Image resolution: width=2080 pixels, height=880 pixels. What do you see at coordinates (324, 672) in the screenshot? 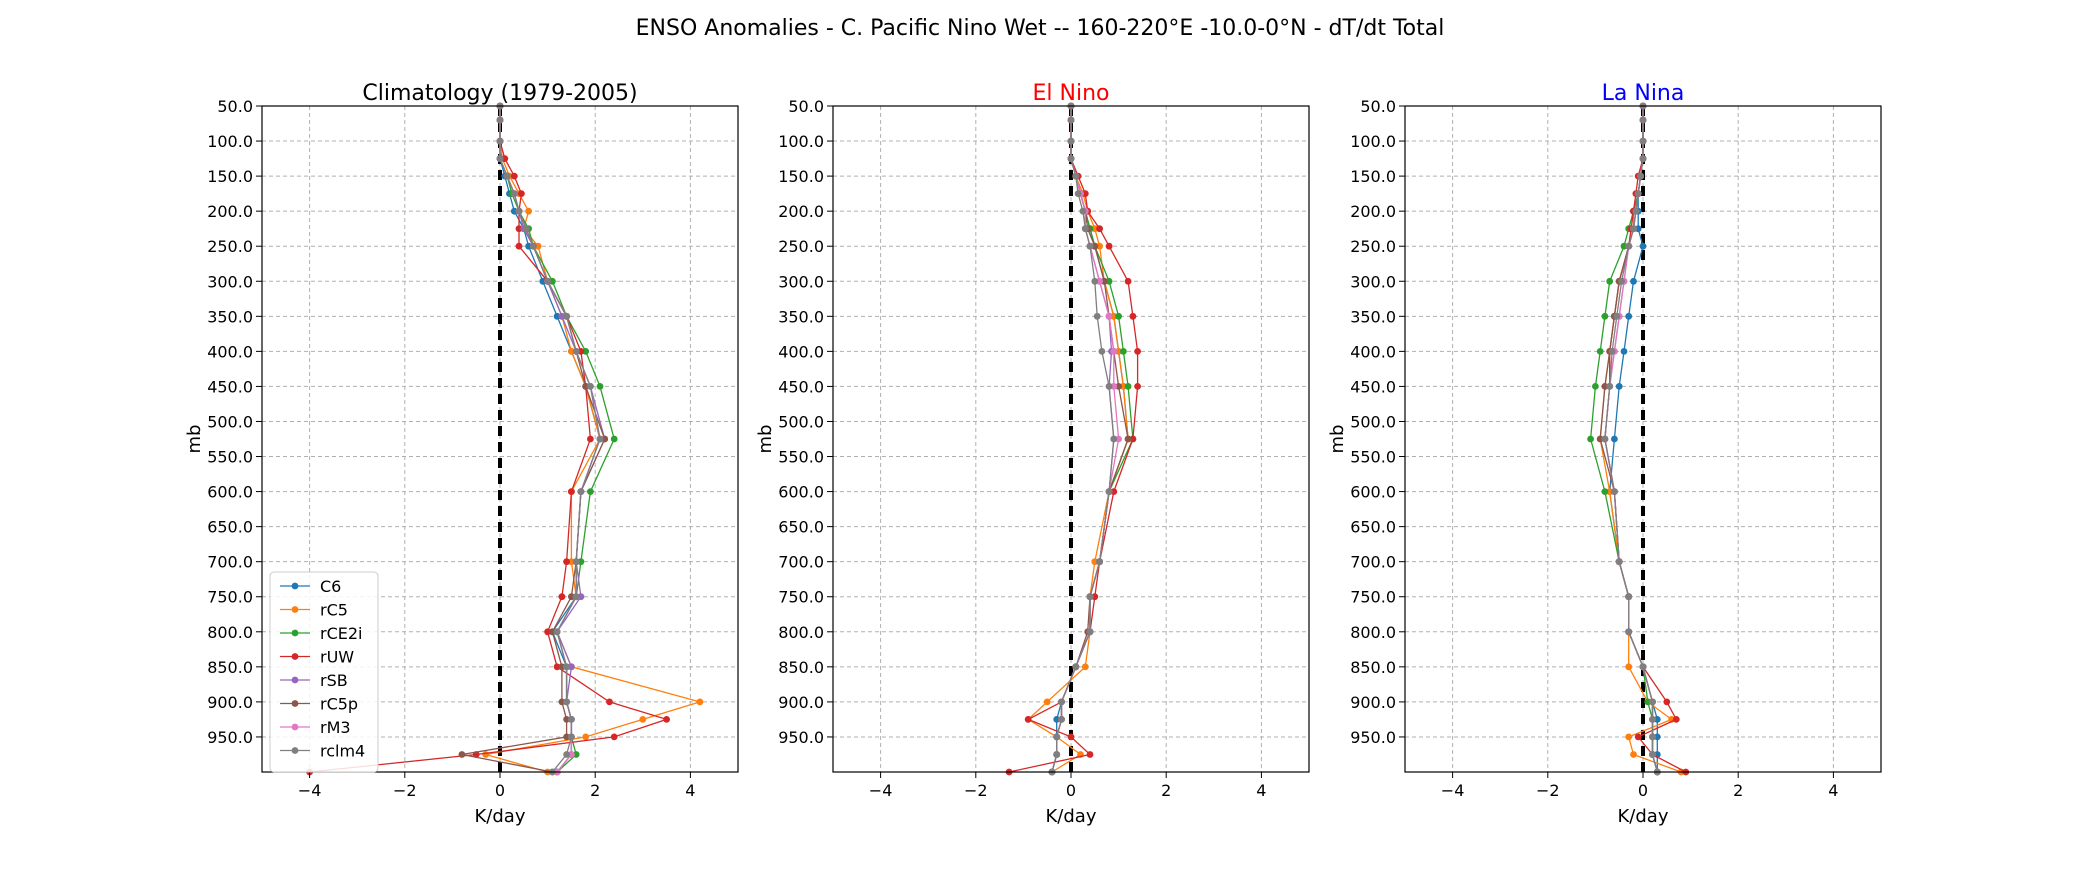
I see `legend: C6 rC5 rCE2i rUW rSB rC5p rM3 rclm4` at bounding box center [324, 672].